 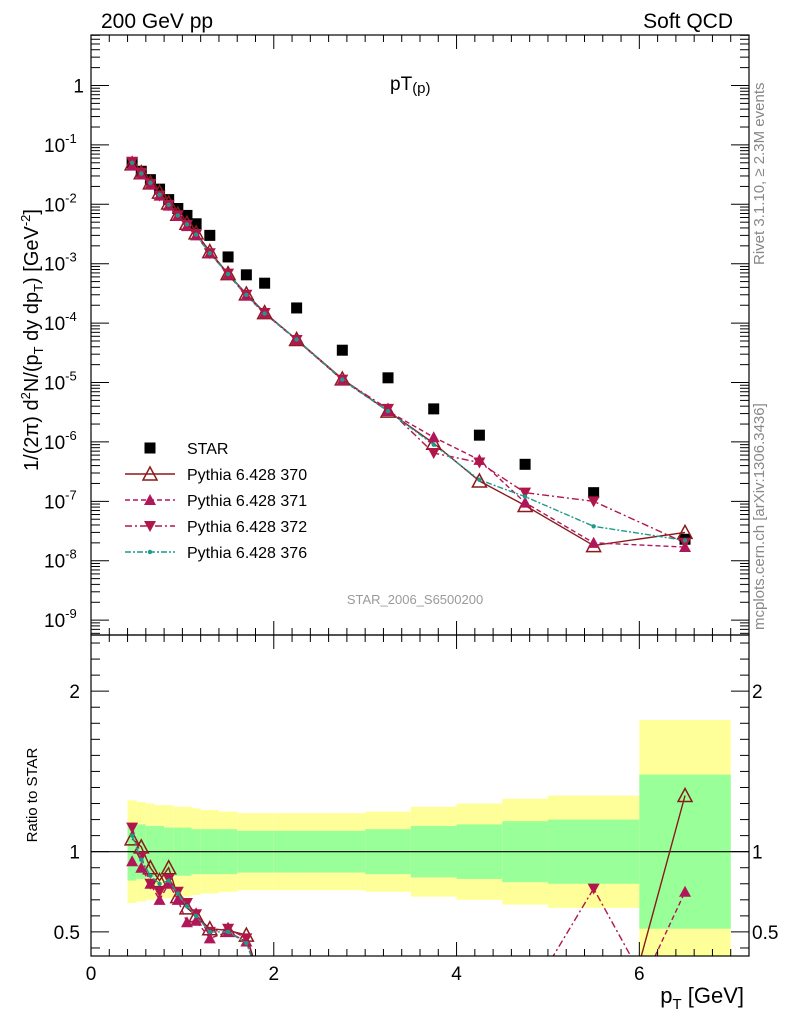 What do you see at coordinates (247, 553) in the screenshot?
I see `legend-label-4: Pythia 6.428 376` at bounding box center [247, 553].